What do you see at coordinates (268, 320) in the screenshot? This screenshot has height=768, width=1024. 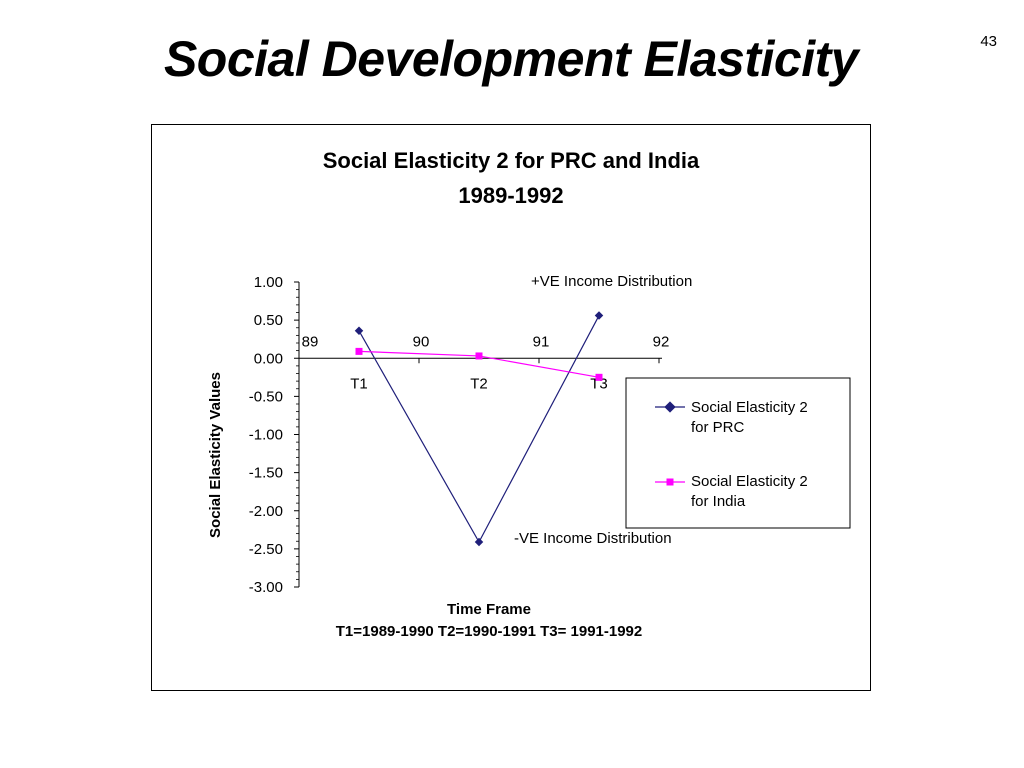 I see `y-tick-label: 0.50` at bounding box center [268, 320].